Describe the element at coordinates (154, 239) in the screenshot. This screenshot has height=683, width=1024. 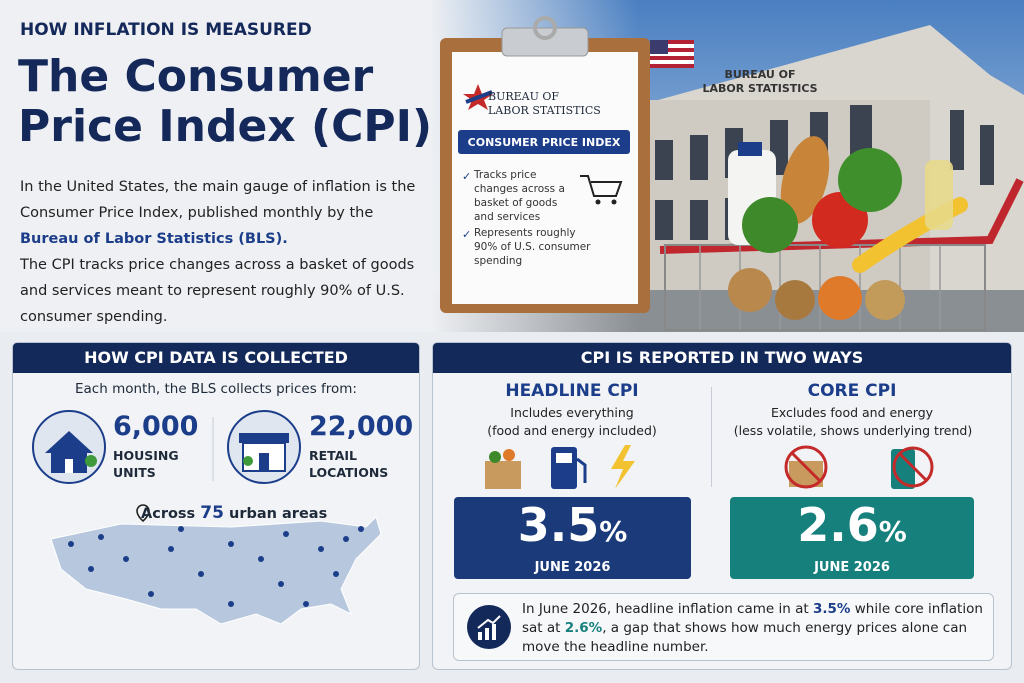
I see `bls-link: Bureau of Labor Statistics (BLS).` at that location.